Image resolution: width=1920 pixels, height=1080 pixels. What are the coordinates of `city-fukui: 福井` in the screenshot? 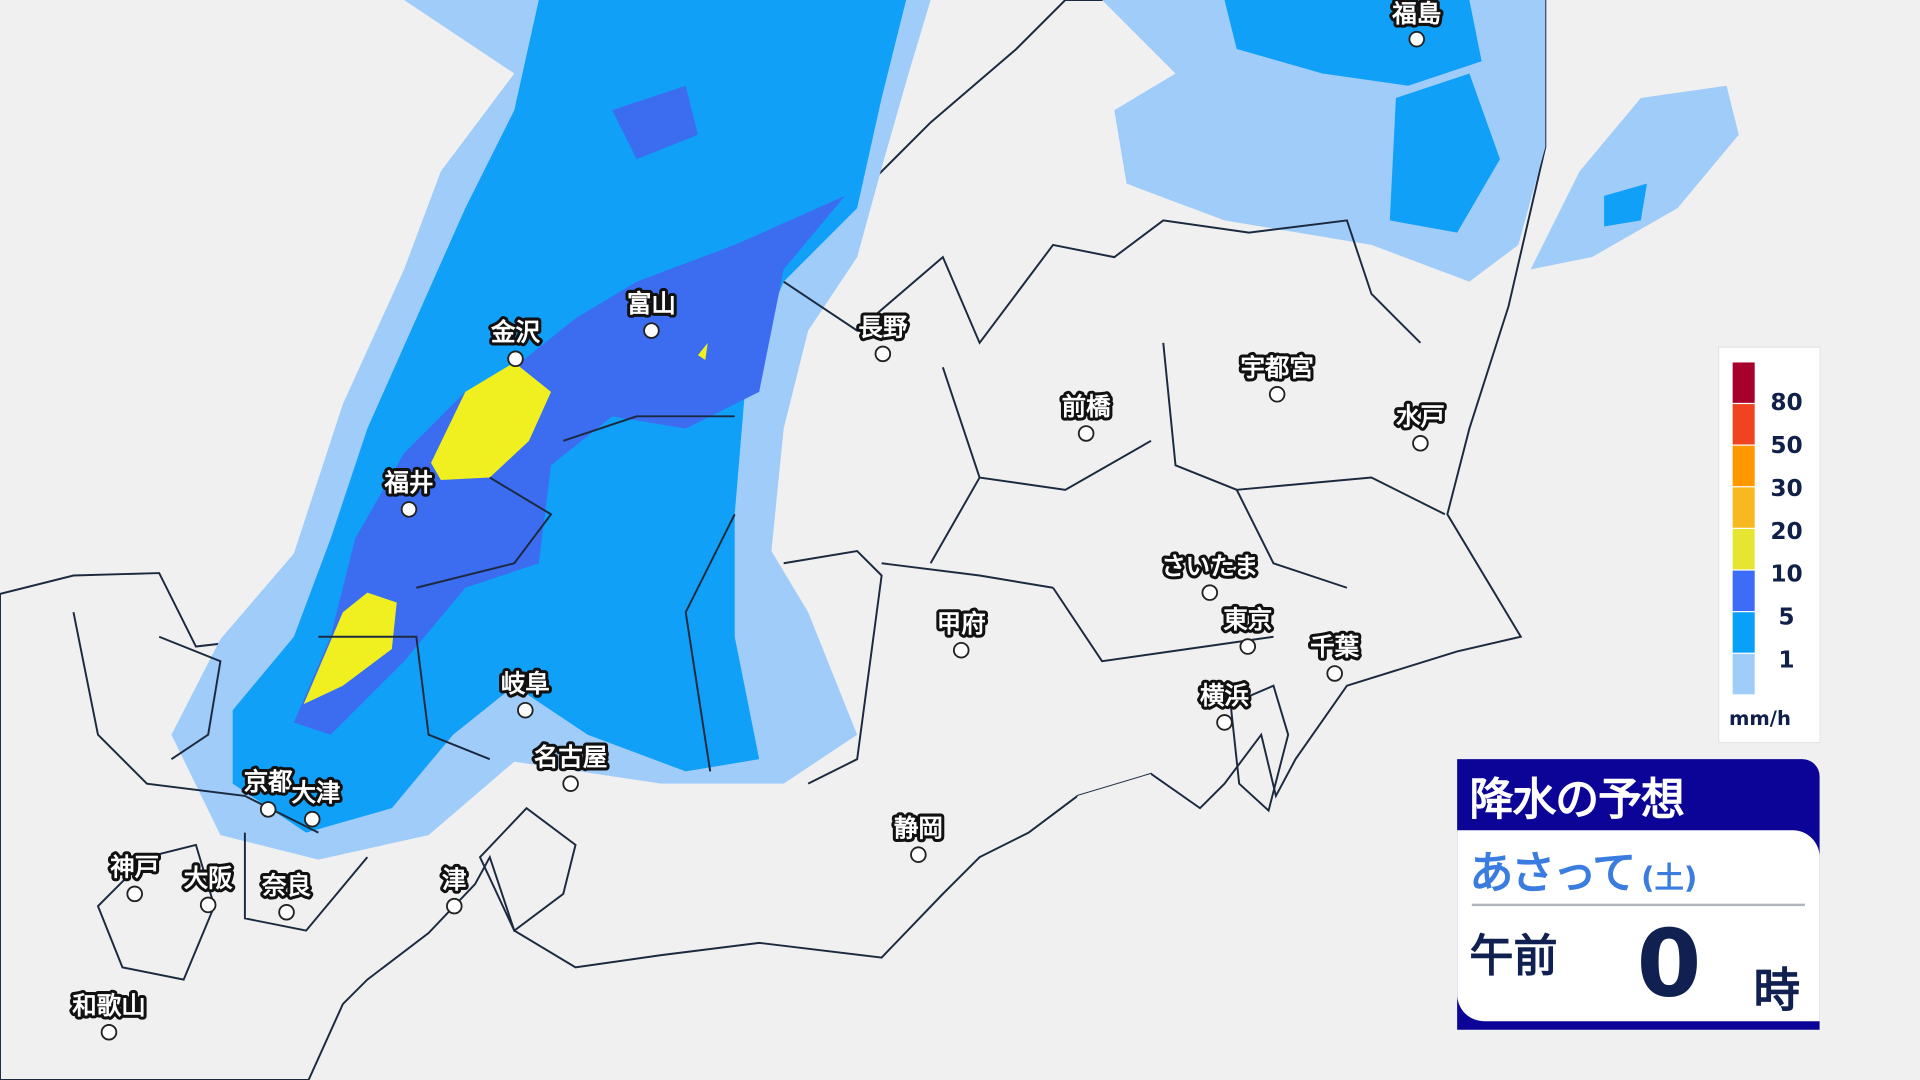 It's located at (408, 491).